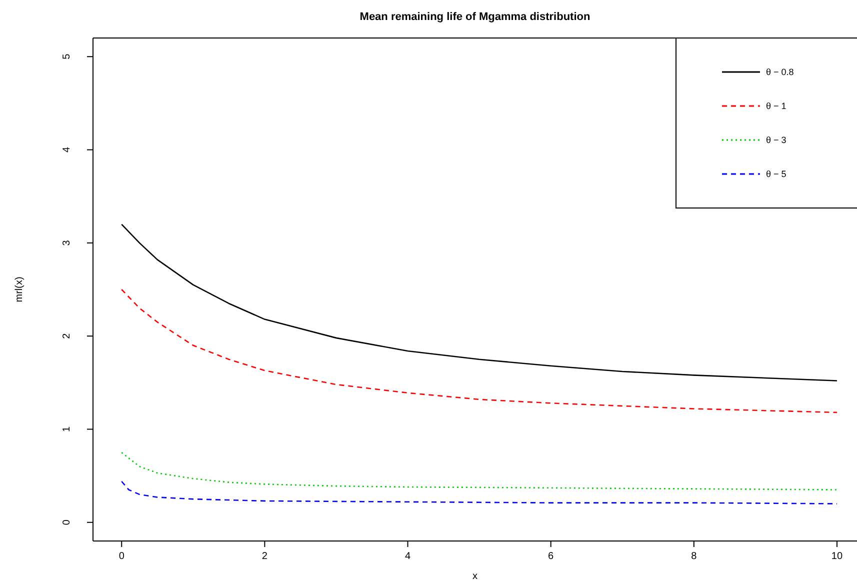 This screenshot has width=857, height=582. Describe the element at coordinates (776, 140) in the screenshot. I see `legend-label: θ − 3` at that location.